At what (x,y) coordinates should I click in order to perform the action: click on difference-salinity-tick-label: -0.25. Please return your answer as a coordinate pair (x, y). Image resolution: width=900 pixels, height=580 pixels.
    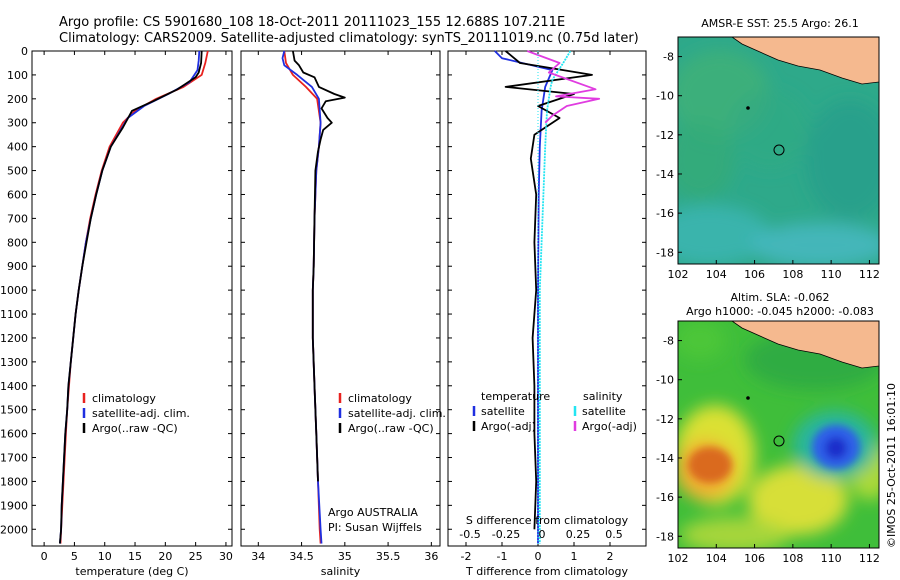
    Looking at the image, I should click on (506, 534).